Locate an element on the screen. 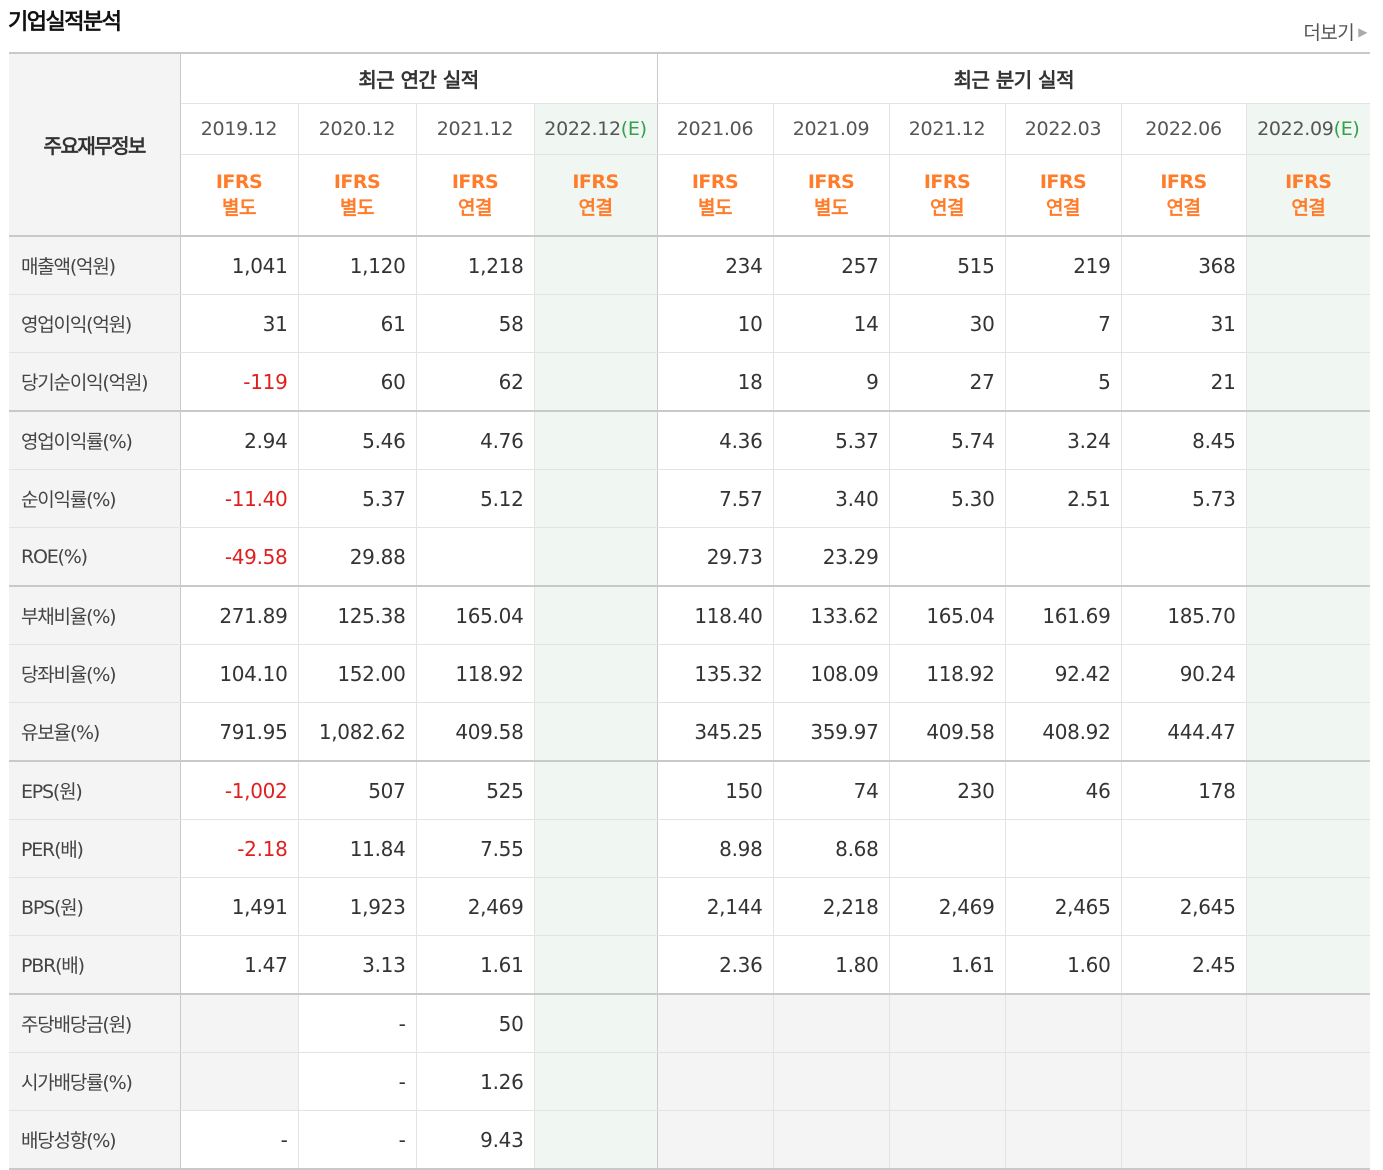 This screenshot has height=1170, width=1383. period-date: 2021.09 is located at coordinates (831, 129).